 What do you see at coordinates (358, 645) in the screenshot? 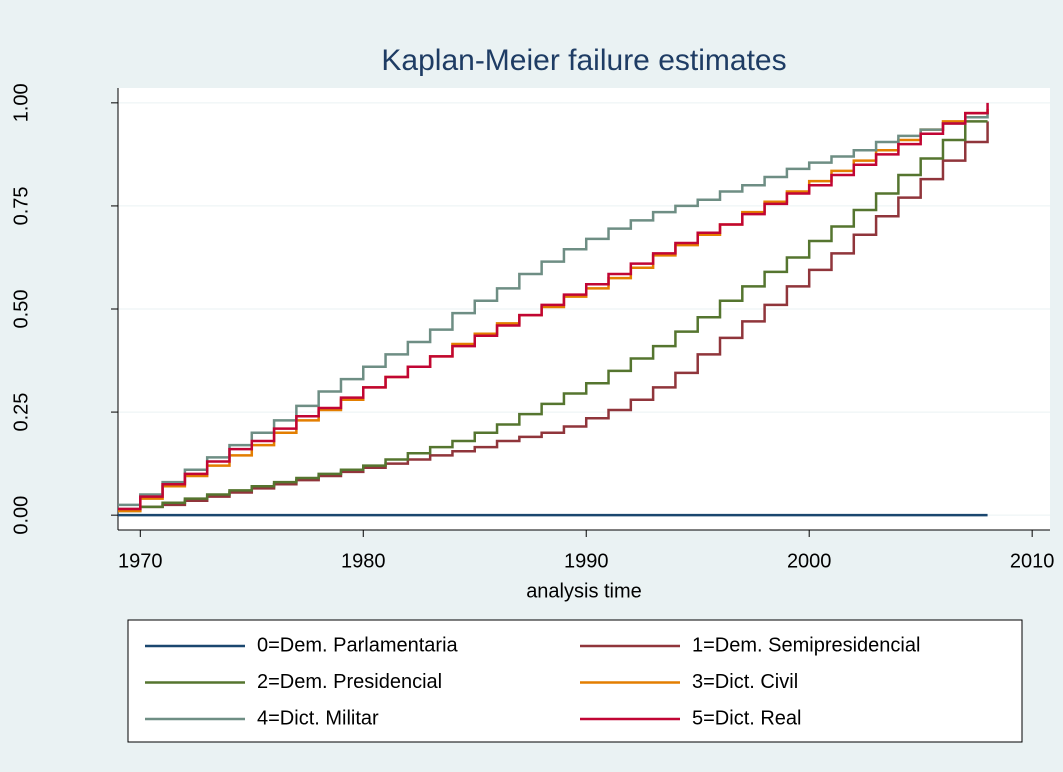
I see `legend-label: 0=Dem. Parlamentaria` at bounding box center [358, 645].